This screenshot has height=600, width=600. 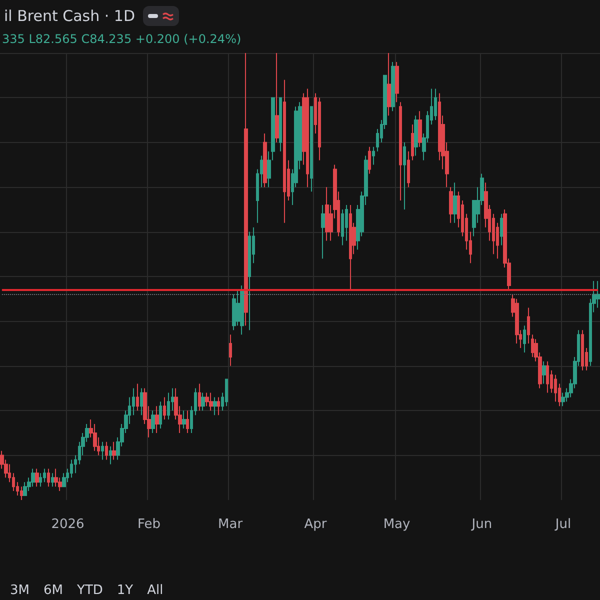 What do you see at coordinates (20, 590) in the screenshot?
I see `text: 3M` at bounding box center [20, 590].